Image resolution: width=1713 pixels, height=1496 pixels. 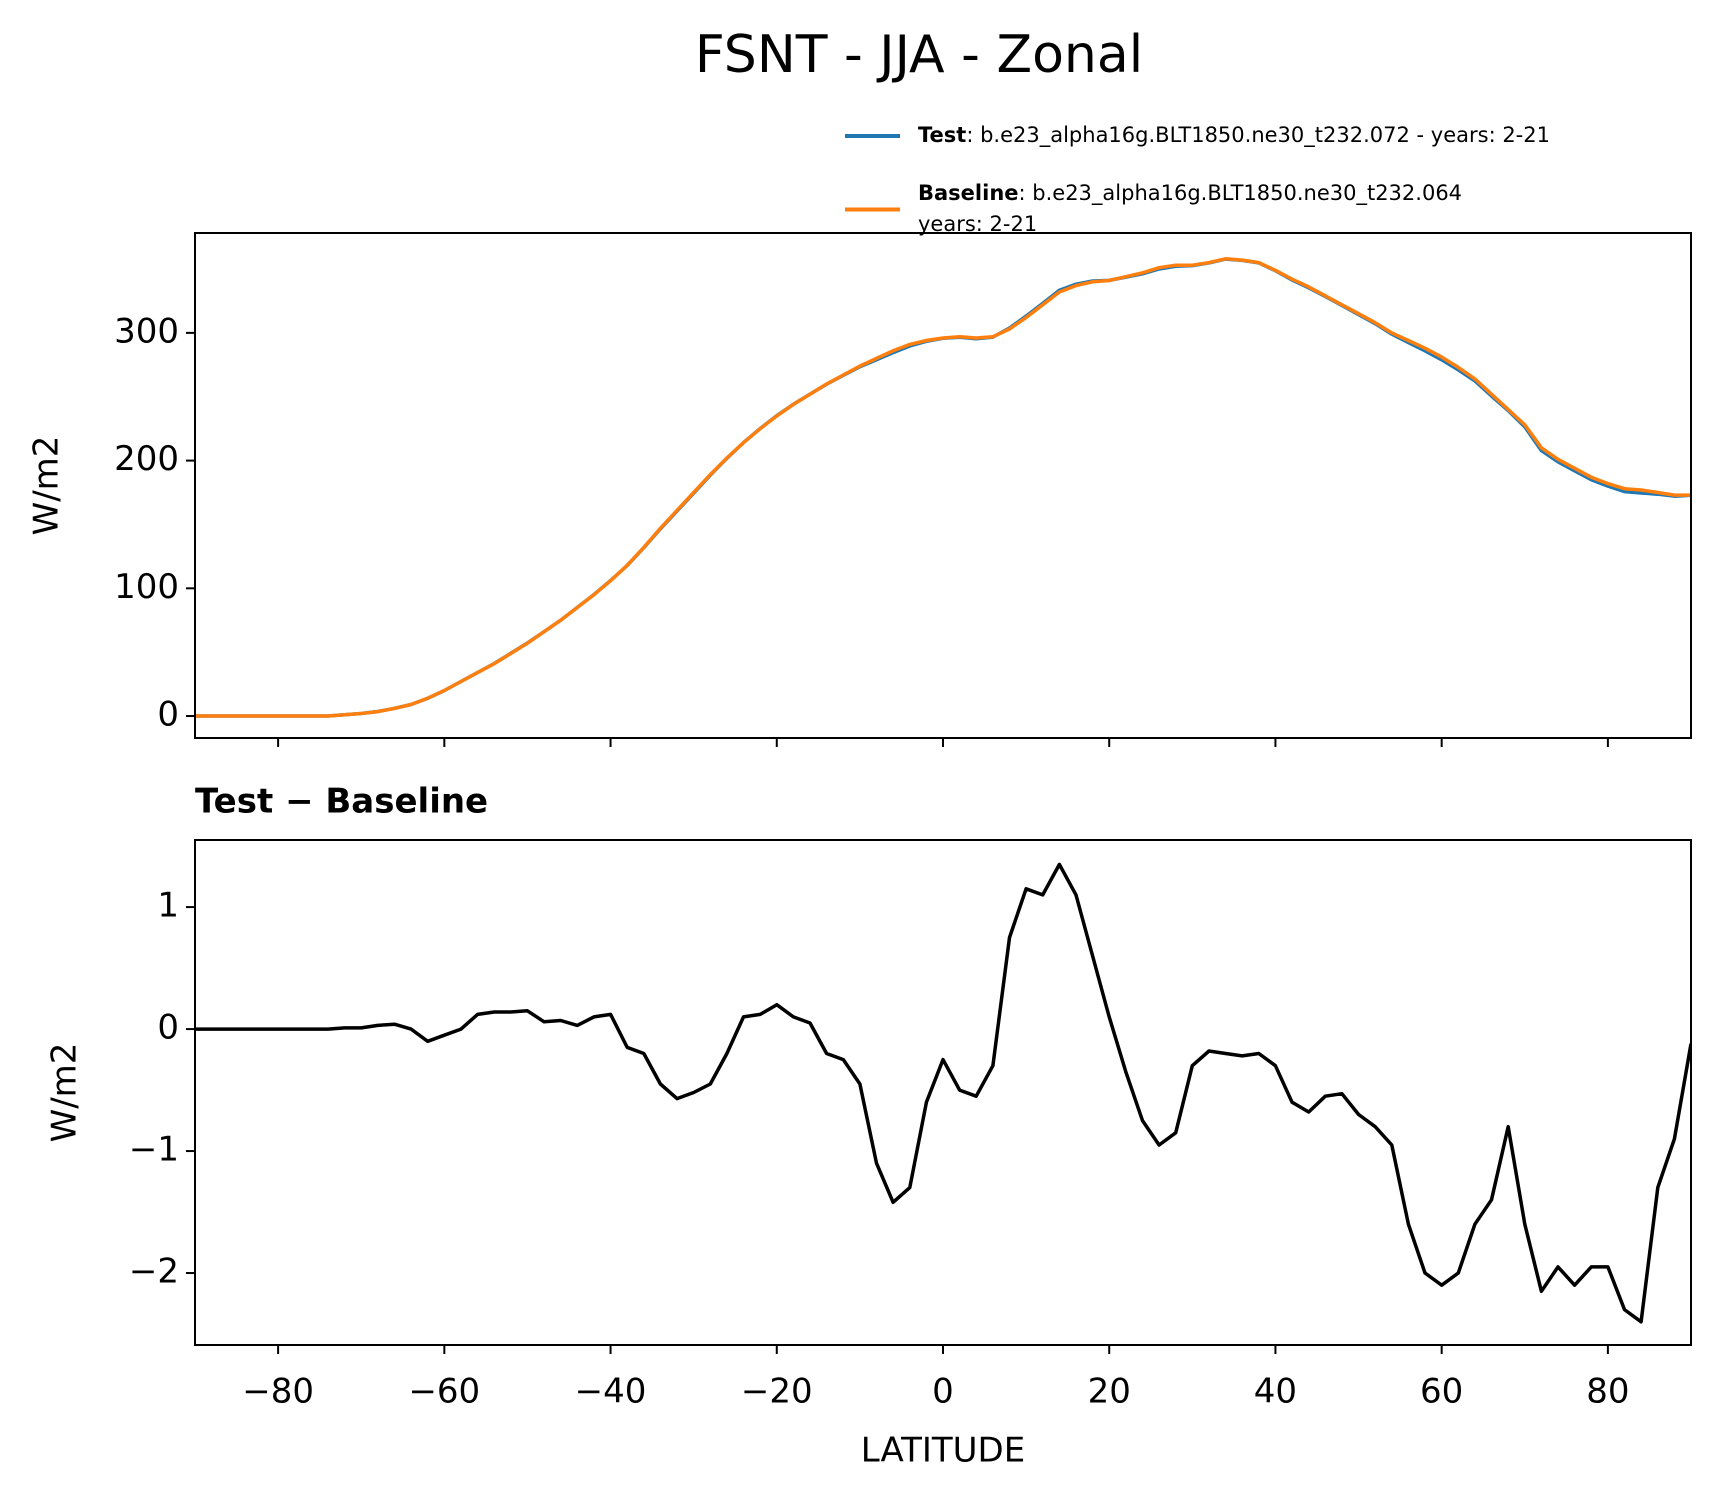 What do you see at coordinates (943, 1392) in the screenshot?
I see `x-tick-label: 0` at bounding box center [943, 1392].